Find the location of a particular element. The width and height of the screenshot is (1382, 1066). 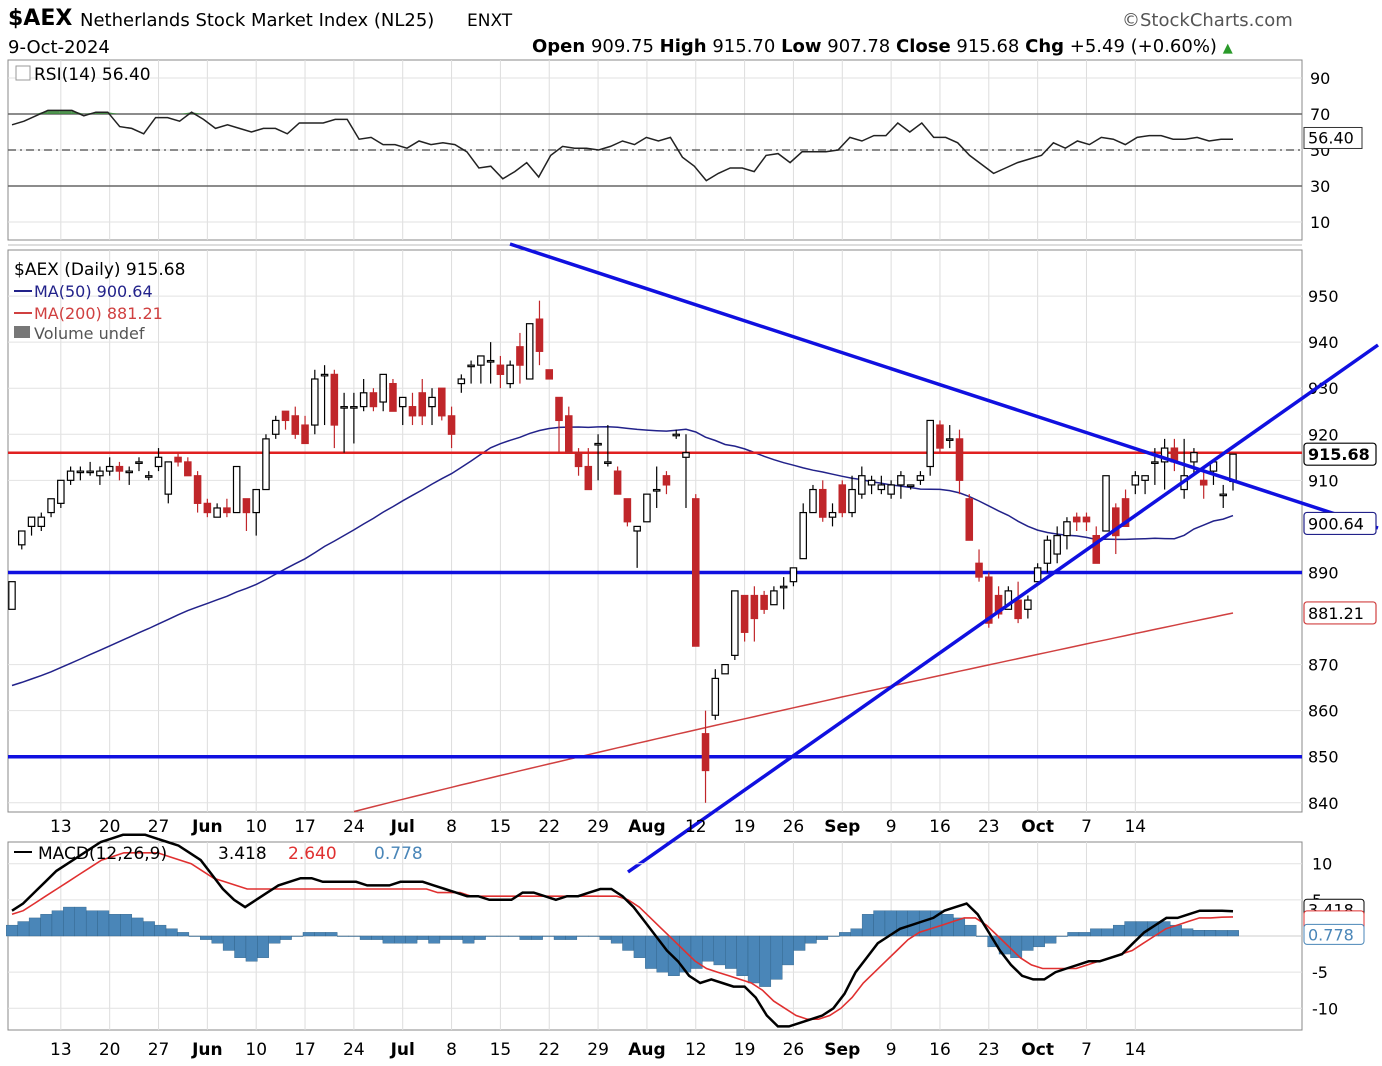

macd-legend-hist: 0.778 is located at coordinates (398, 854).